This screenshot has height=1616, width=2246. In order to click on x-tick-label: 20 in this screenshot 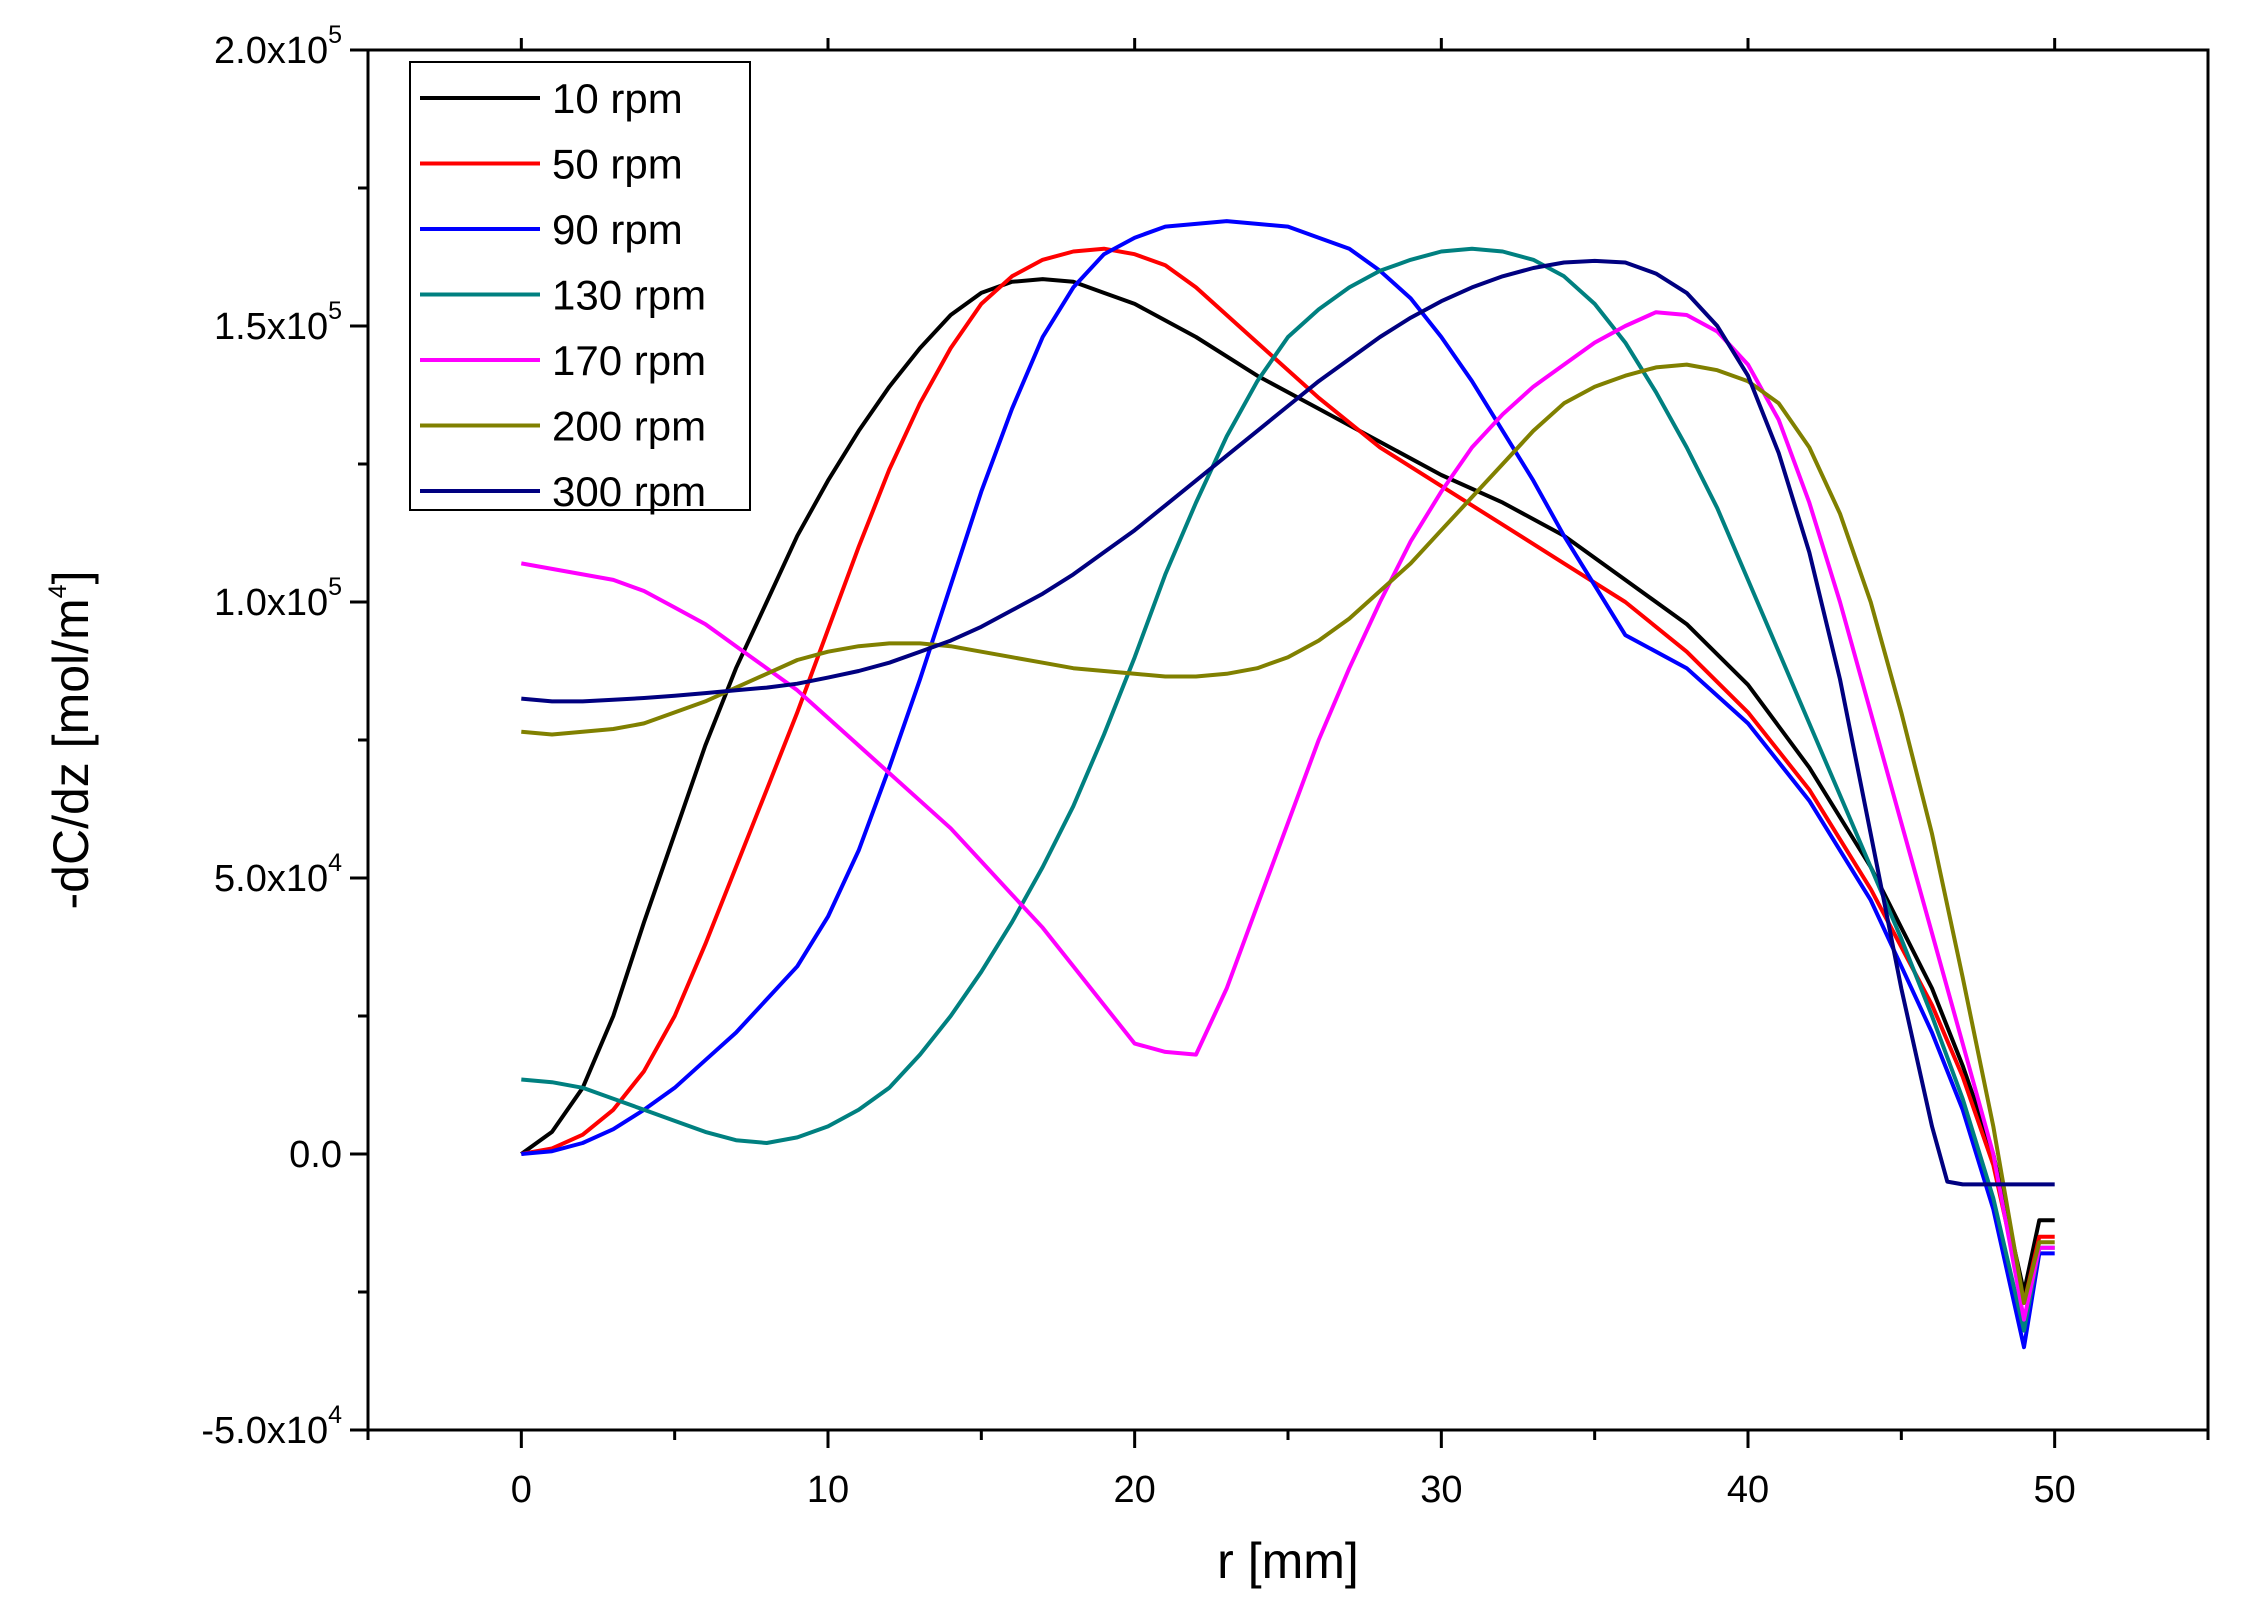, I will do `click(1135, 1490)`.